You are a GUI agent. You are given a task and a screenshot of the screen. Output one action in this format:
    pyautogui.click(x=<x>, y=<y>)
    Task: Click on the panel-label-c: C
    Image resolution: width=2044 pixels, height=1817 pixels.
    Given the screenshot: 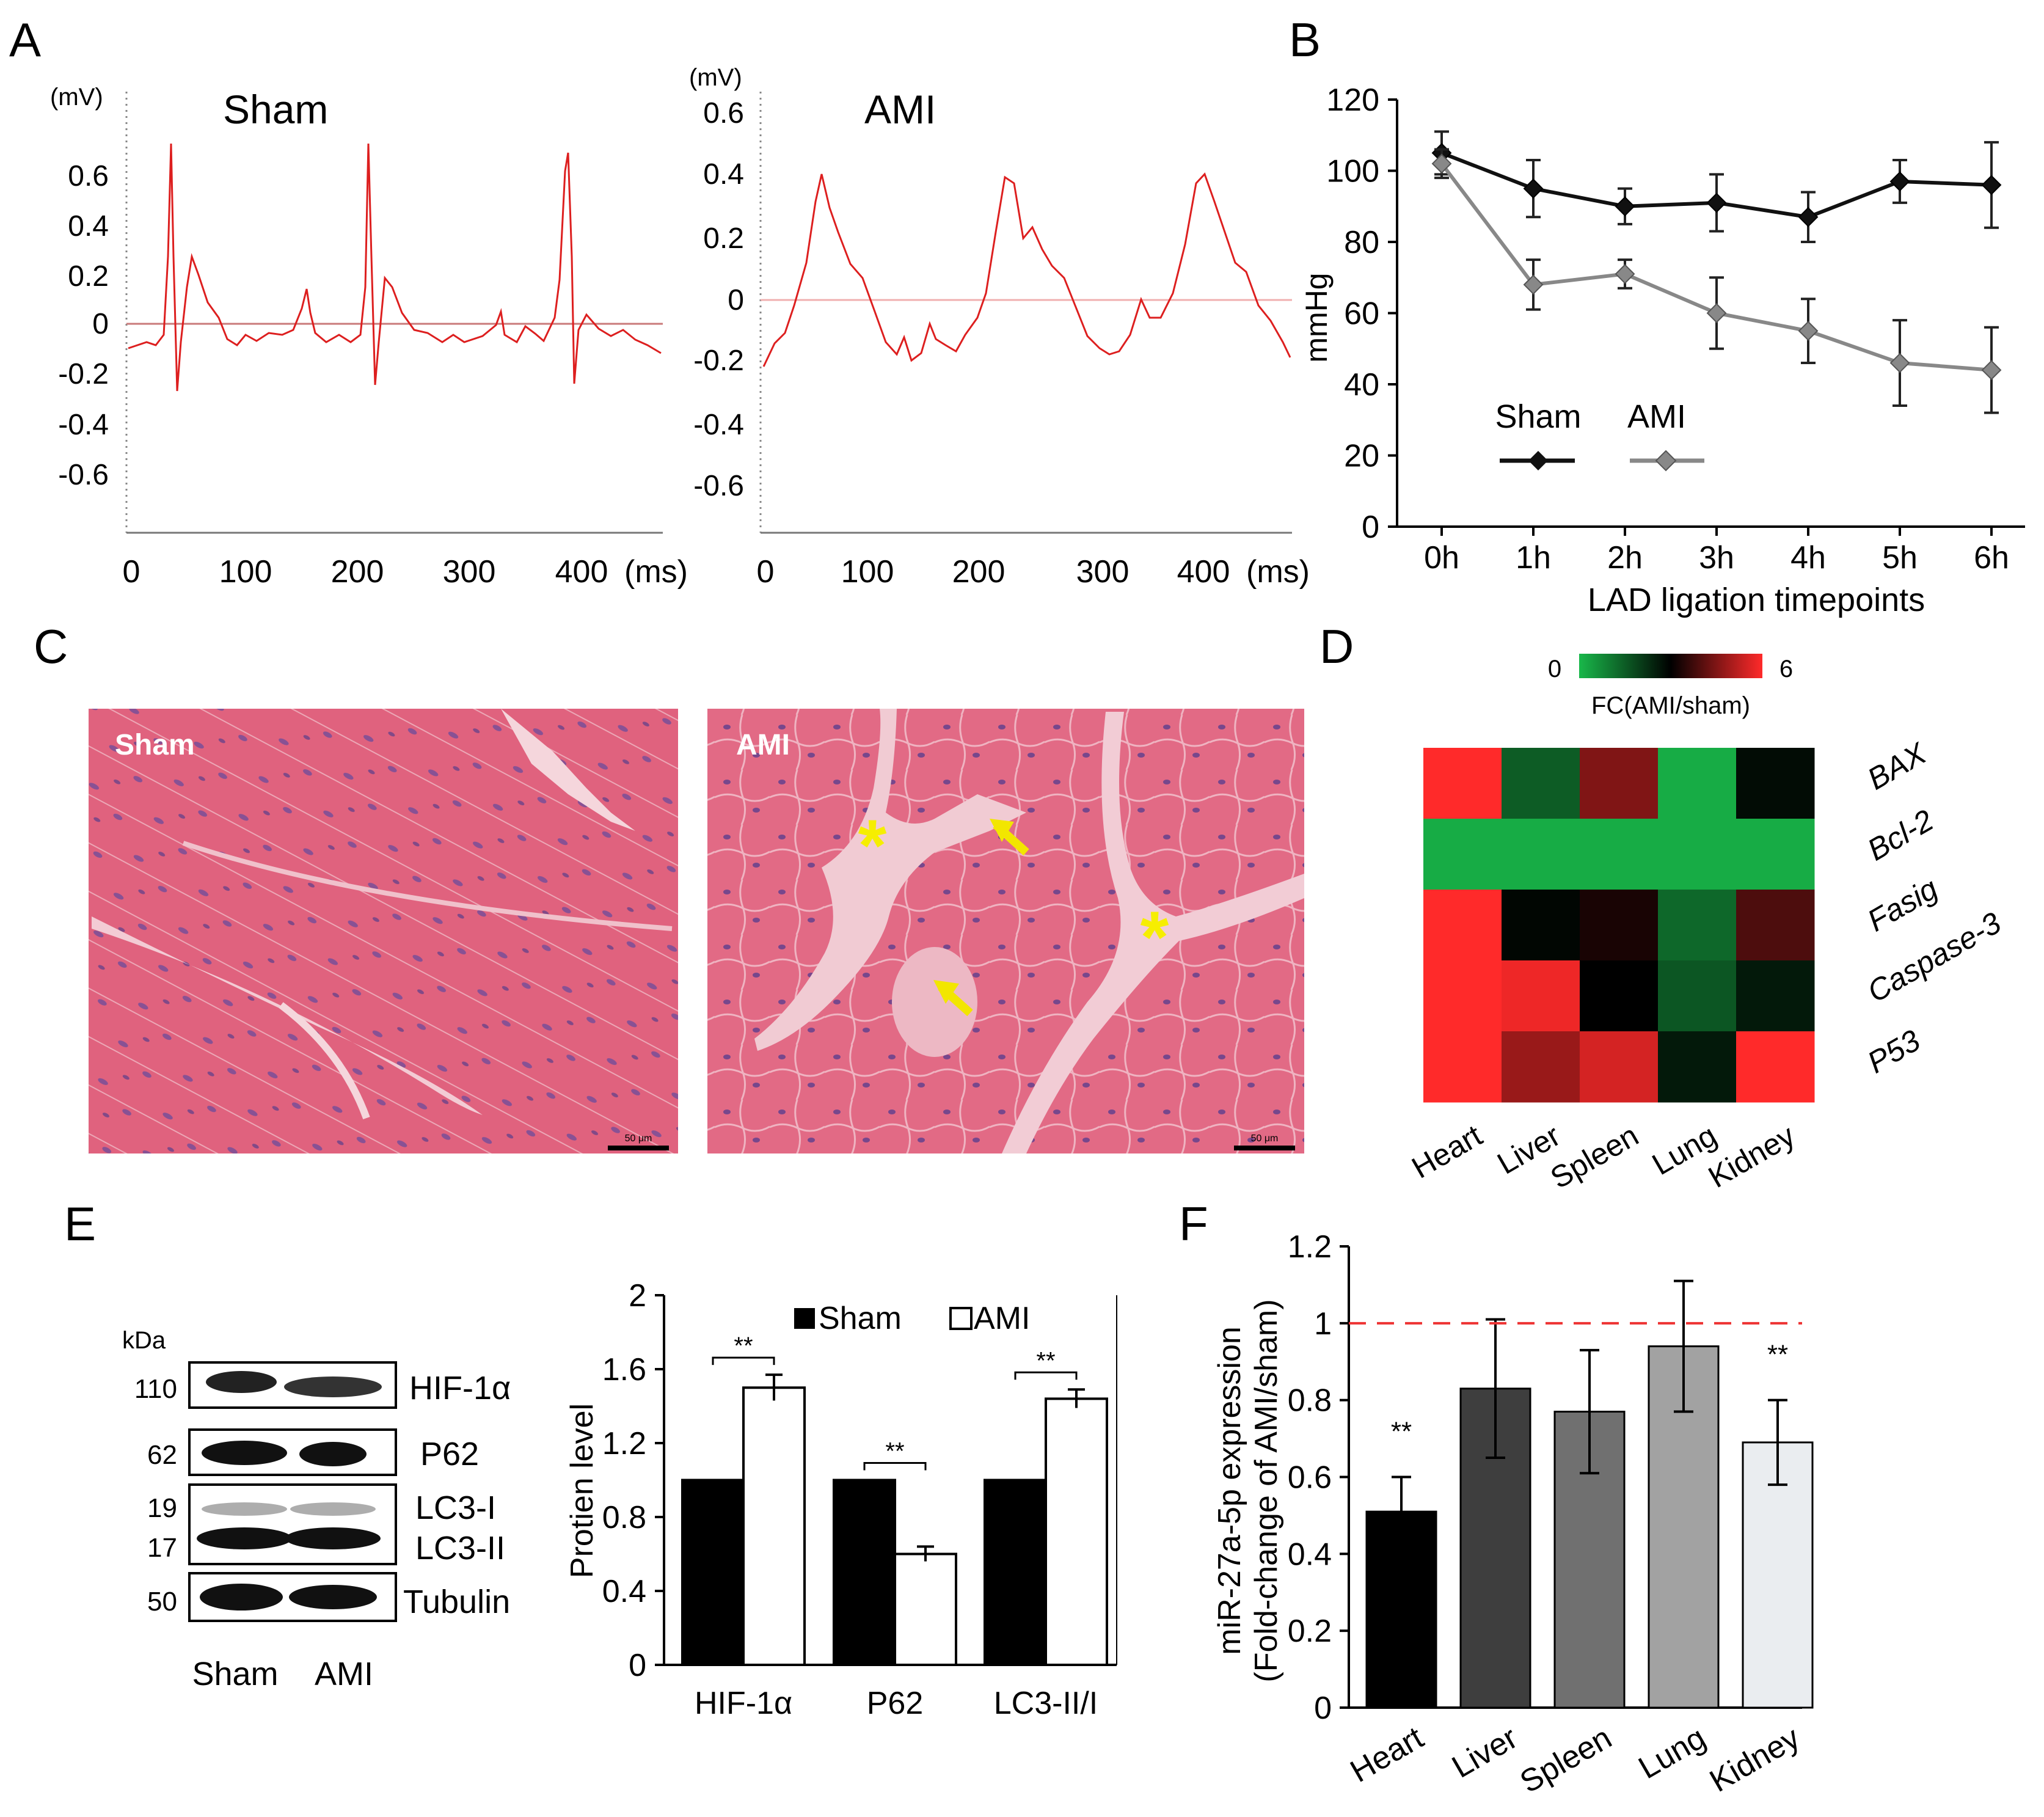 What is the action you would take?
    pyautogui.click(x=51, y=647)
    